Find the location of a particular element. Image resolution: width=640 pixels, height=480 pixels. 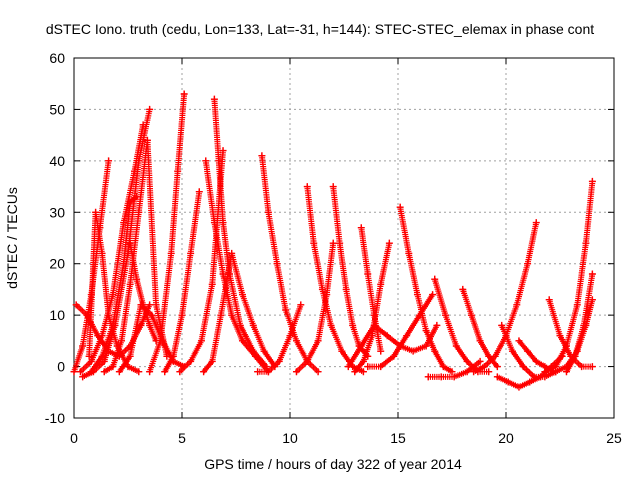

x-tick-label: 5 is located at coordinates (182, 438).